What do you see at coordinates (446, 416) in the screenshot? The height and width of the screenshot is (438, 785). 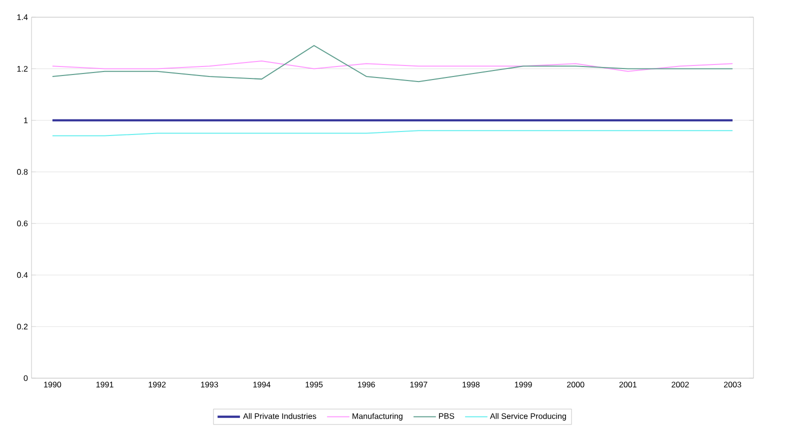 I see `legend-label: PBS` at bounding box center [446, 416].